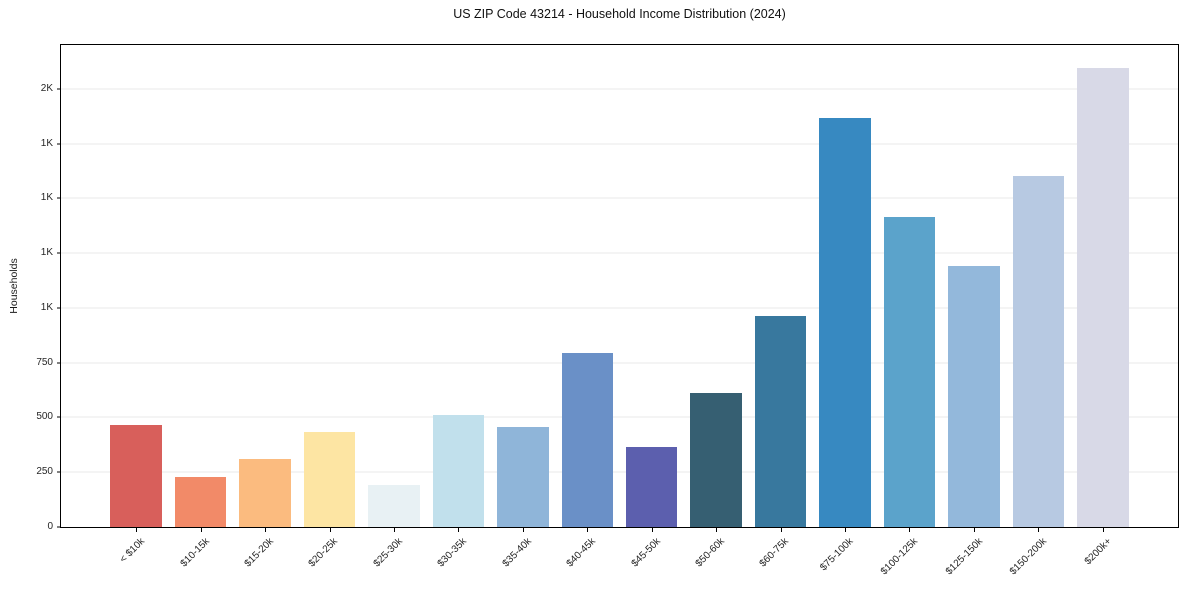 Image resolution: width=1189 pixels, height=590 pixels. I want to click on bar-slot: $125-150k, so click(974, 311).